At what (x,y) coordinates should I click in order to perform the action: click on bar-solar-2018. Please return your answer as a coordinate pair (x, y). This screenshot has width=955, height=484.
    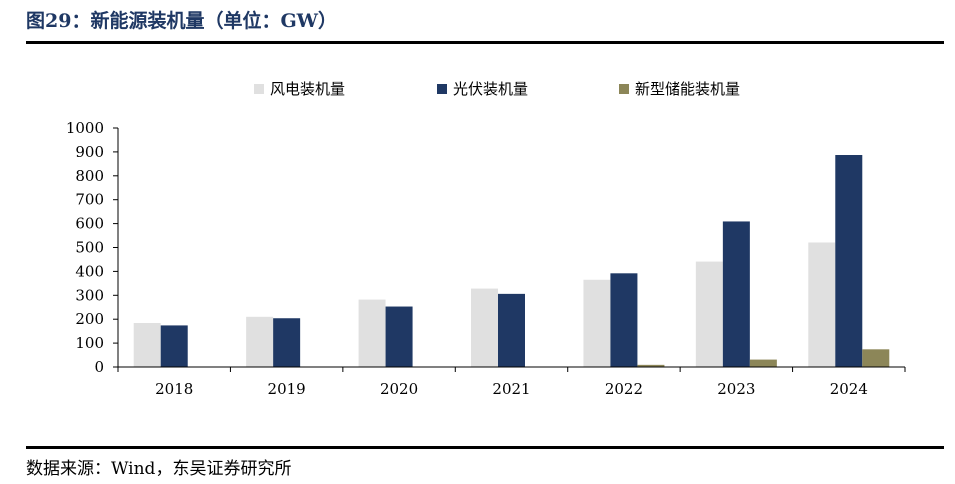
    Looking at the image, I should click on (174, 346).